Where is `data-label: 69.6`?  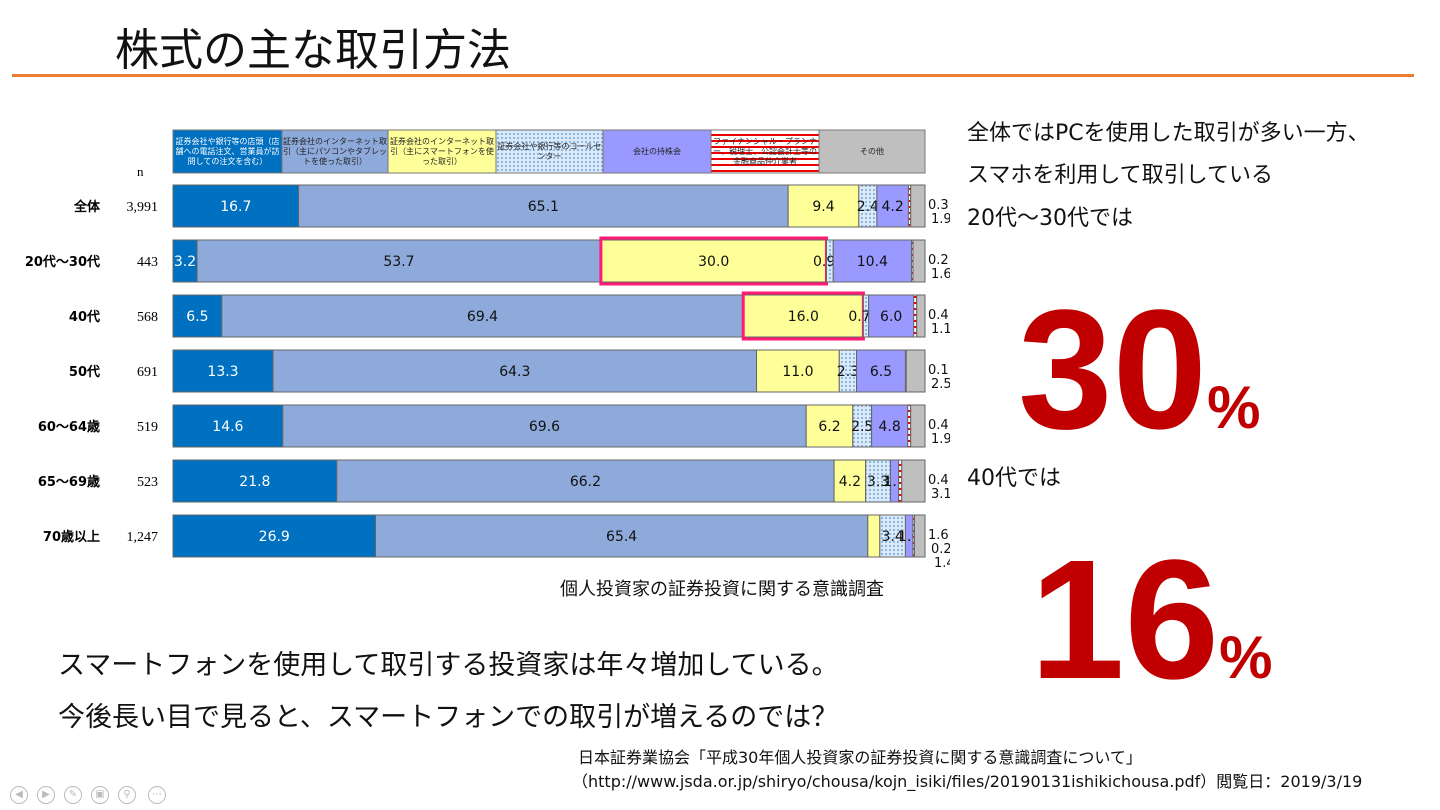
data-label: 69.6 is located at coordinates (544, 427).